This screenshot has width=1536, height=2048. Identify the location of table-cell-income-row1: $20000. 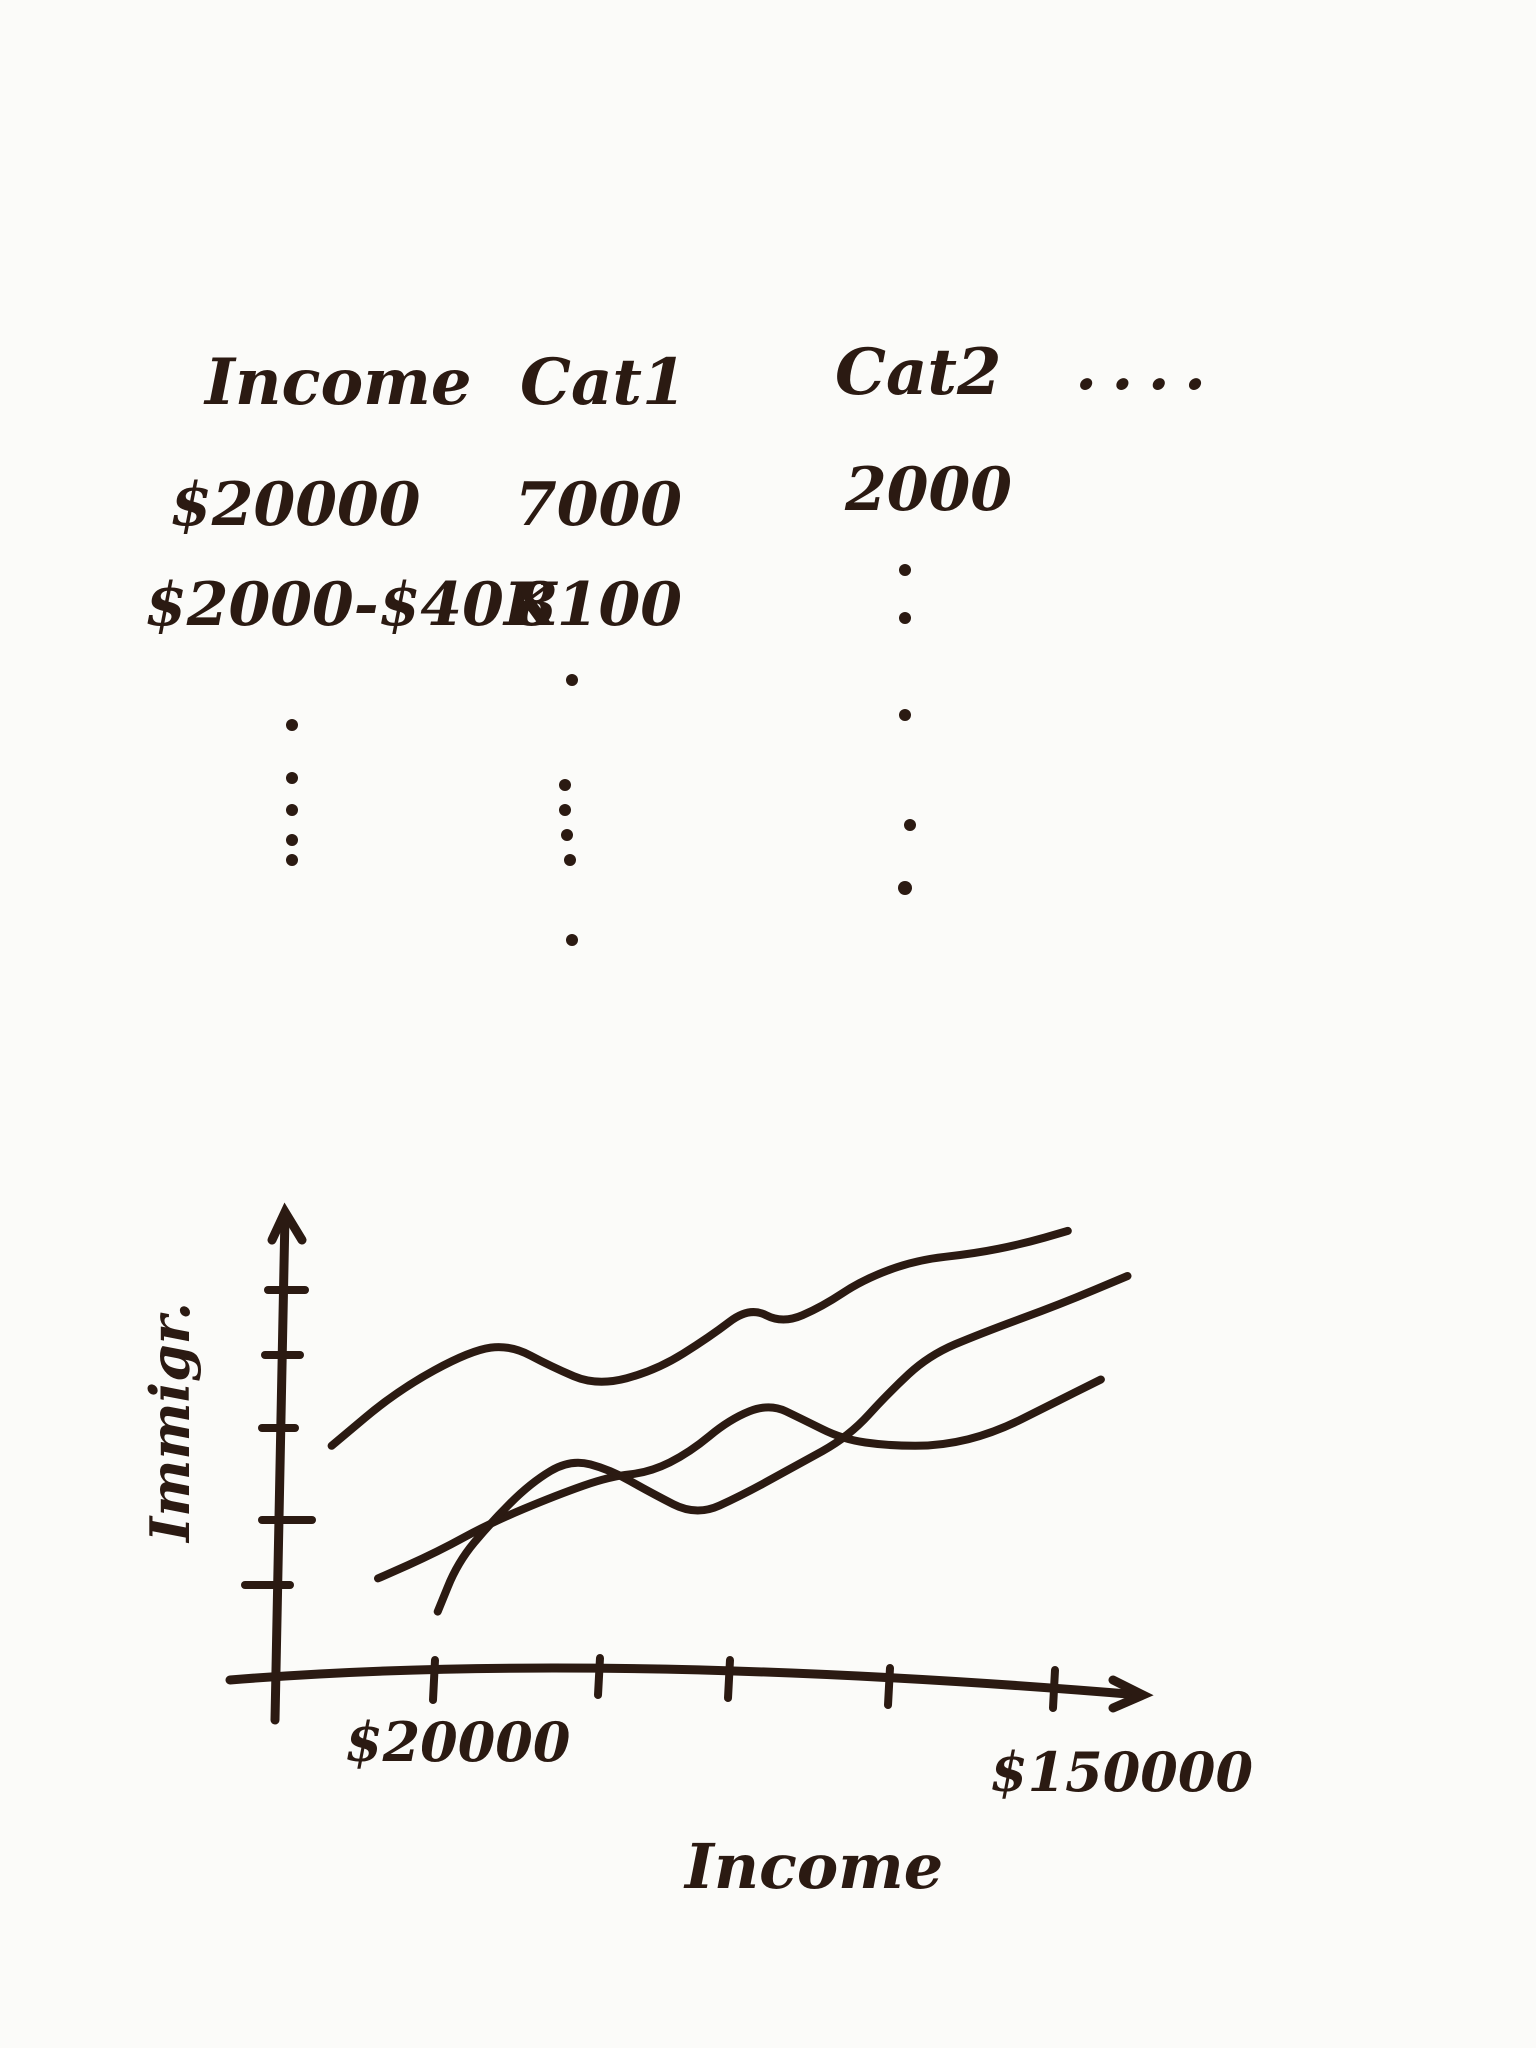
(295, 505).